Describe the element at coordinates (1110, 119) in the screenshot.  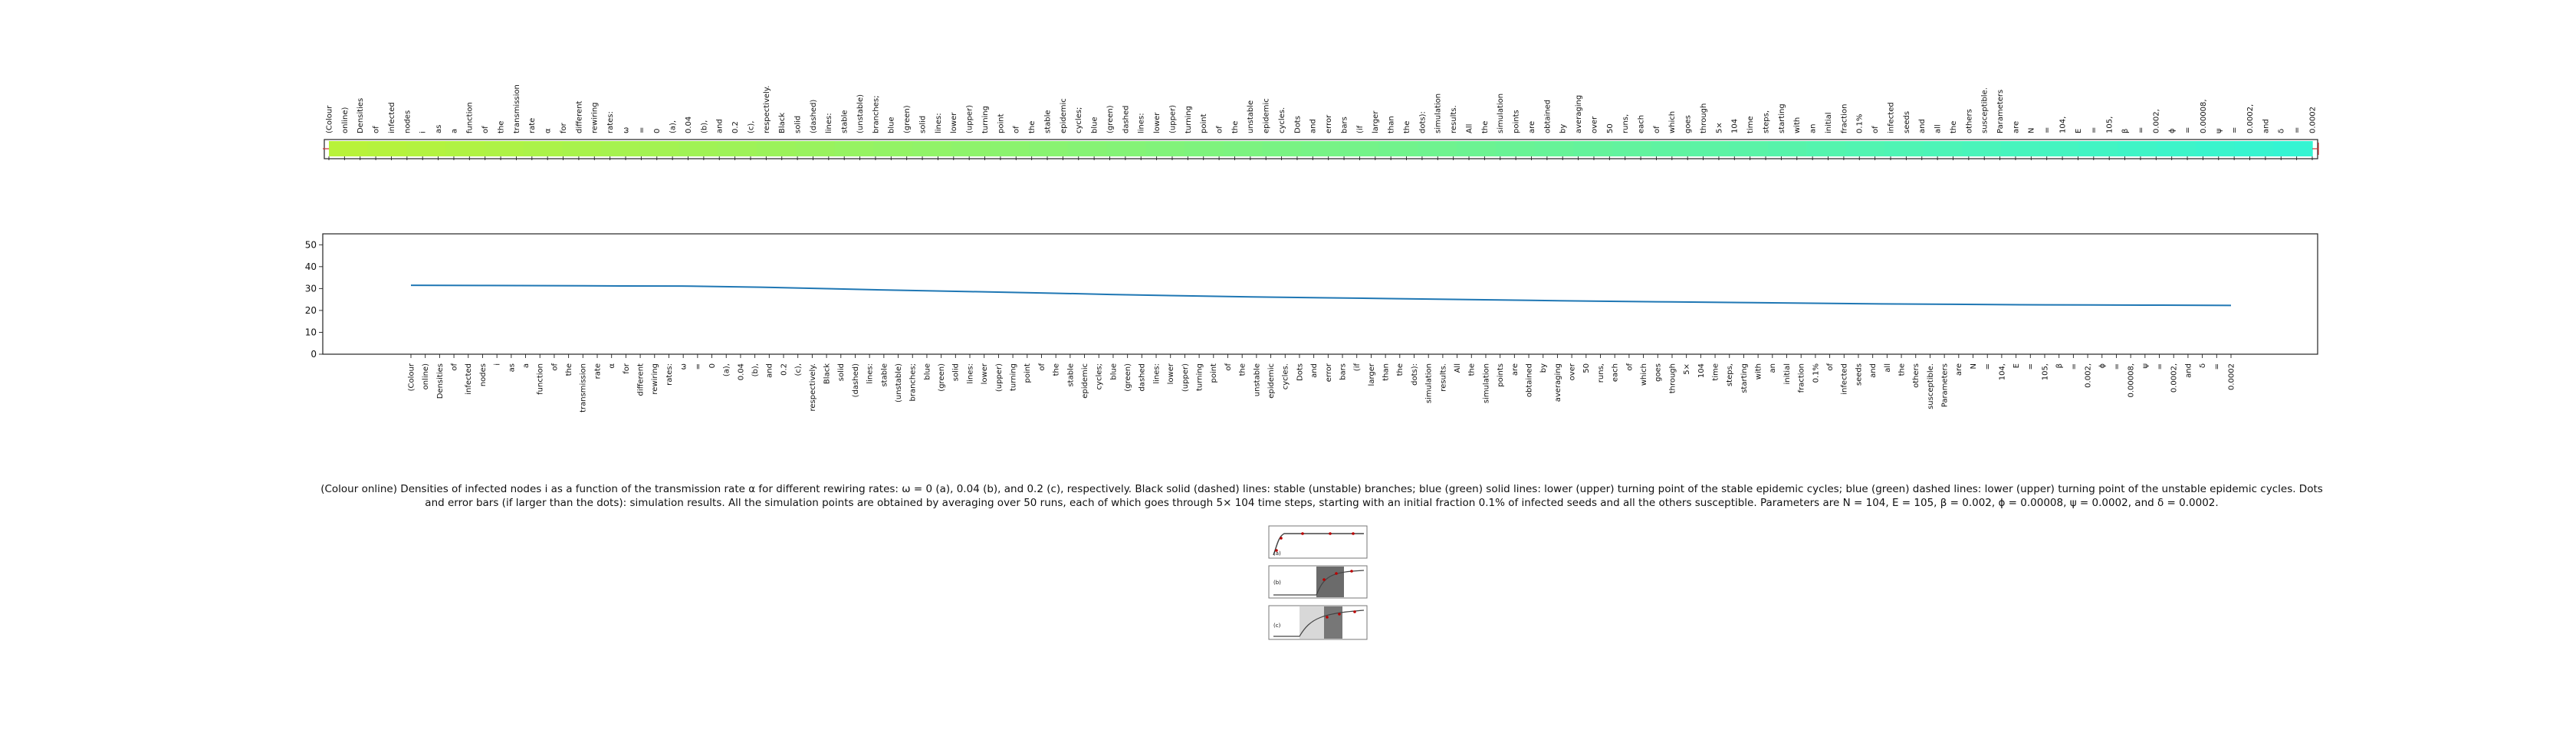
I see `colorbar-tick-label: (green)` at that location.